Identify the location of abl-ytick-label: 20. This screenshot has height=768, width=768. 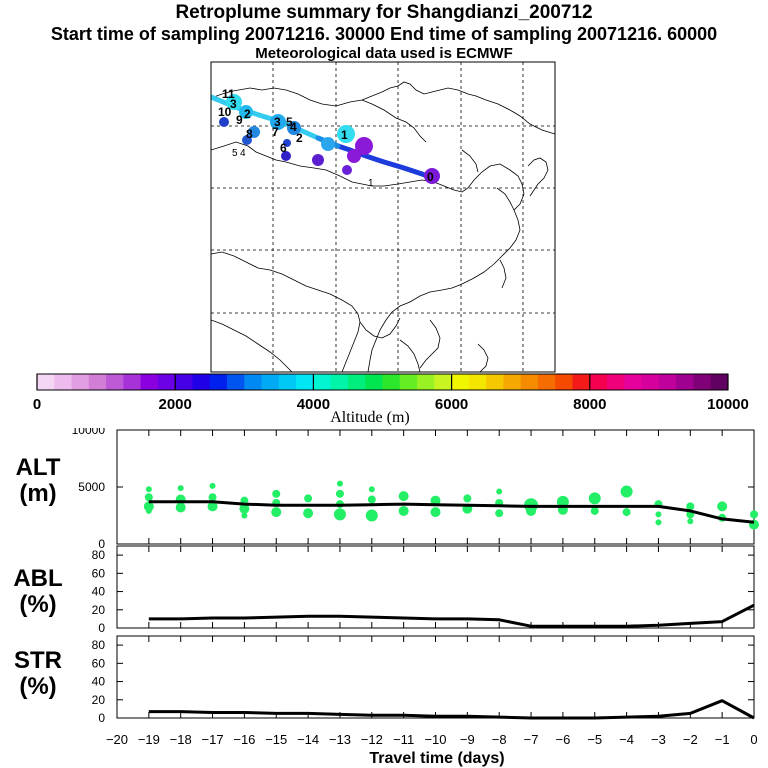
(99, 610).